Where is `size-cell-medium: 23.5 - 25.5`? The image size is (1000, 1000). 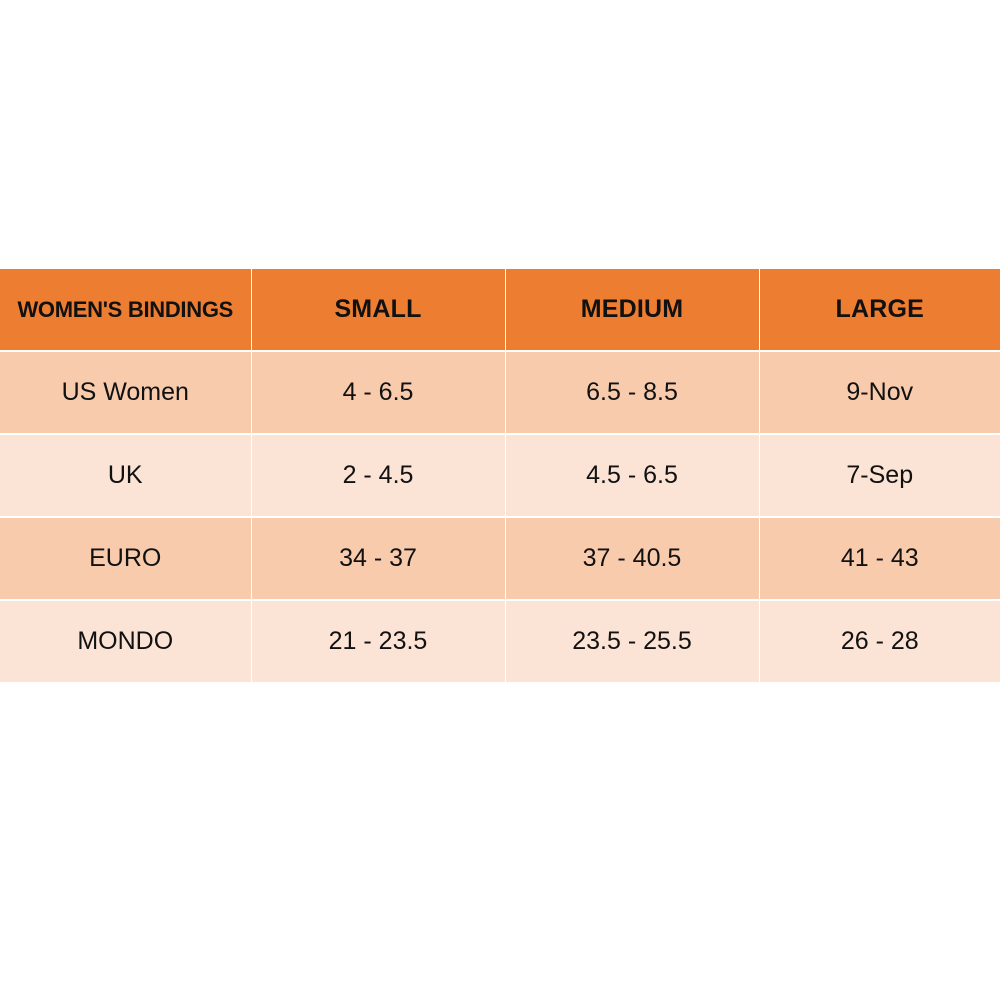 size-cell-medium: 23.5 - 25.5 is located at coordinates (632, 641).